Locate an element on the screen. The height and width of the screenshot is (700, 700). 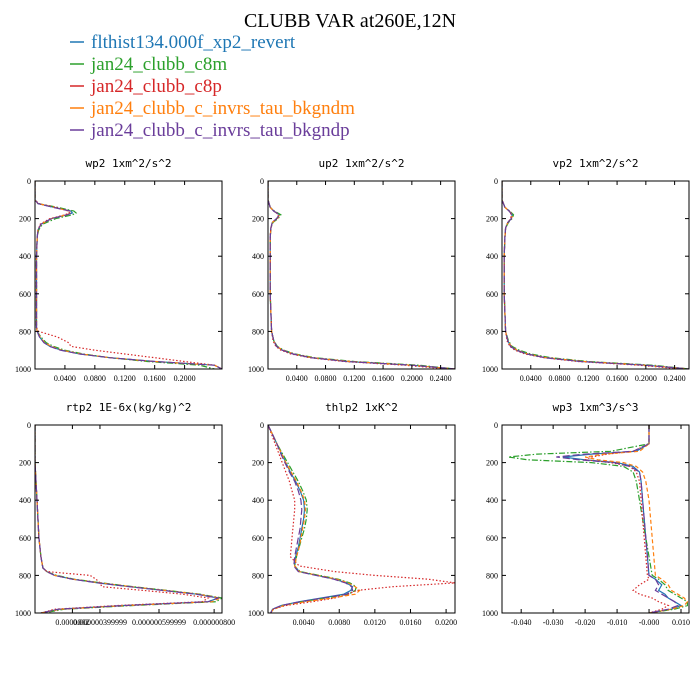
x-tick-label: -0.030 is located at coordinates (553, 622).